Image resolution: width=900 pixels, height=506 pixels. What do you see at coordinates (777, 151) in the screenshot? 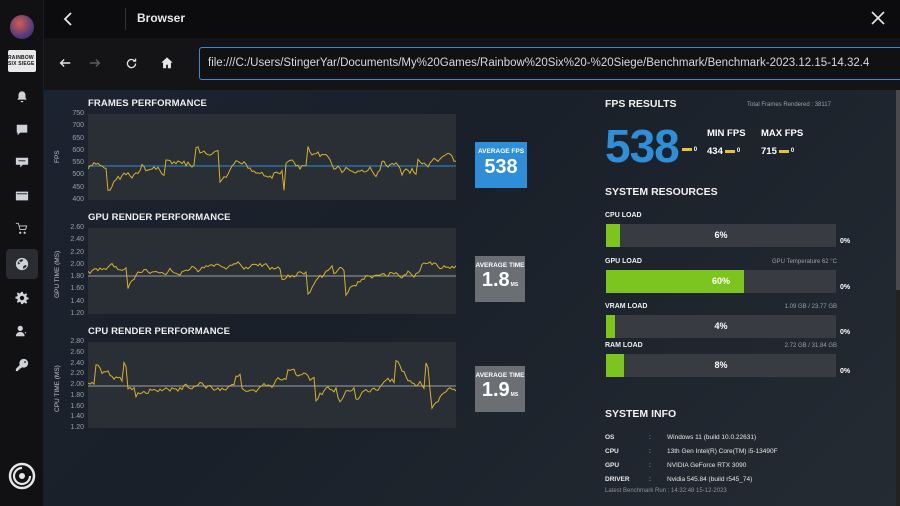
I see `max-fps-value-row: 715 0` at bounding box center [777, 151].